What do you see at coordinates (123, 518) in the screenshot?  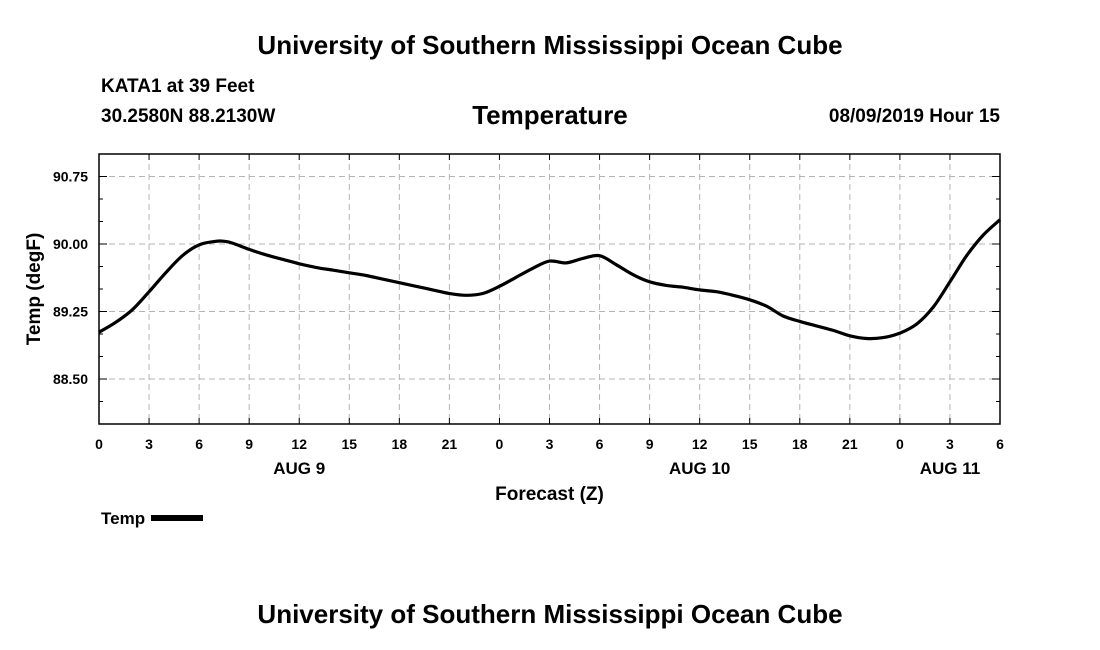 I see `legend-label: Temp` at bounding box center [123, 518].